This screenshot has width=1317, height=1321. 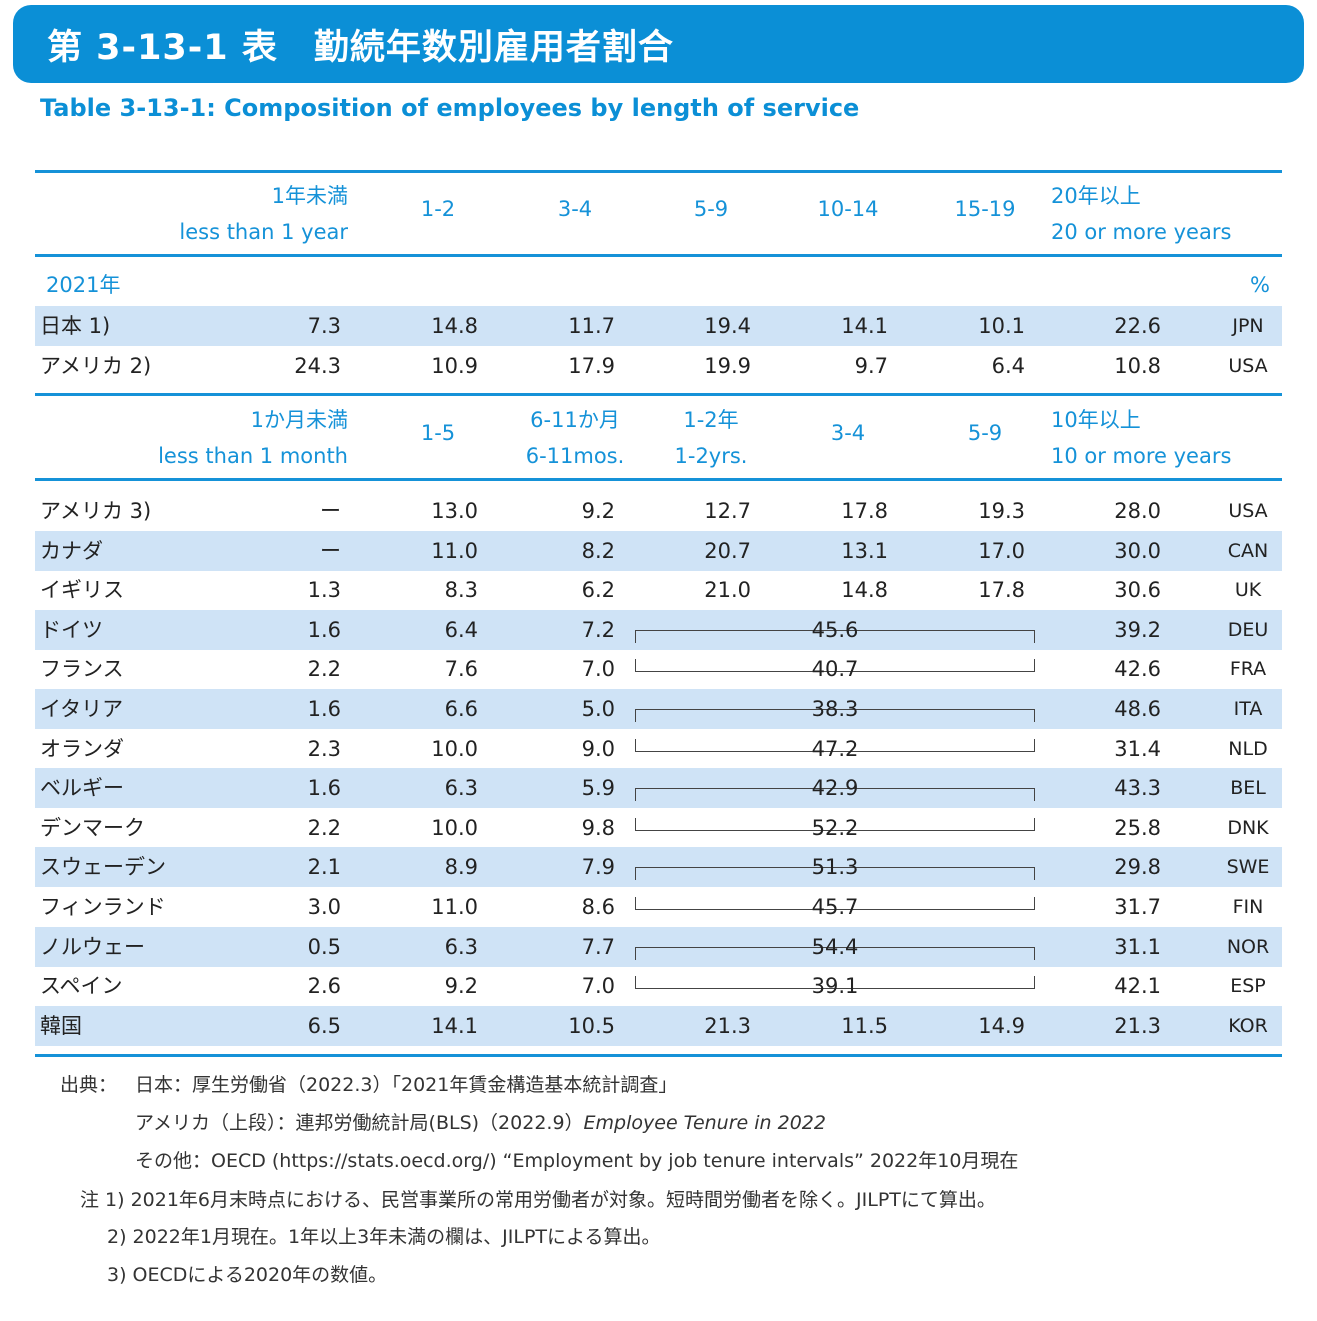 What do you see at coordinates (598, 629) in the screenshot?
I see `value-cell: 7.2` at bounding box center [598, 629].